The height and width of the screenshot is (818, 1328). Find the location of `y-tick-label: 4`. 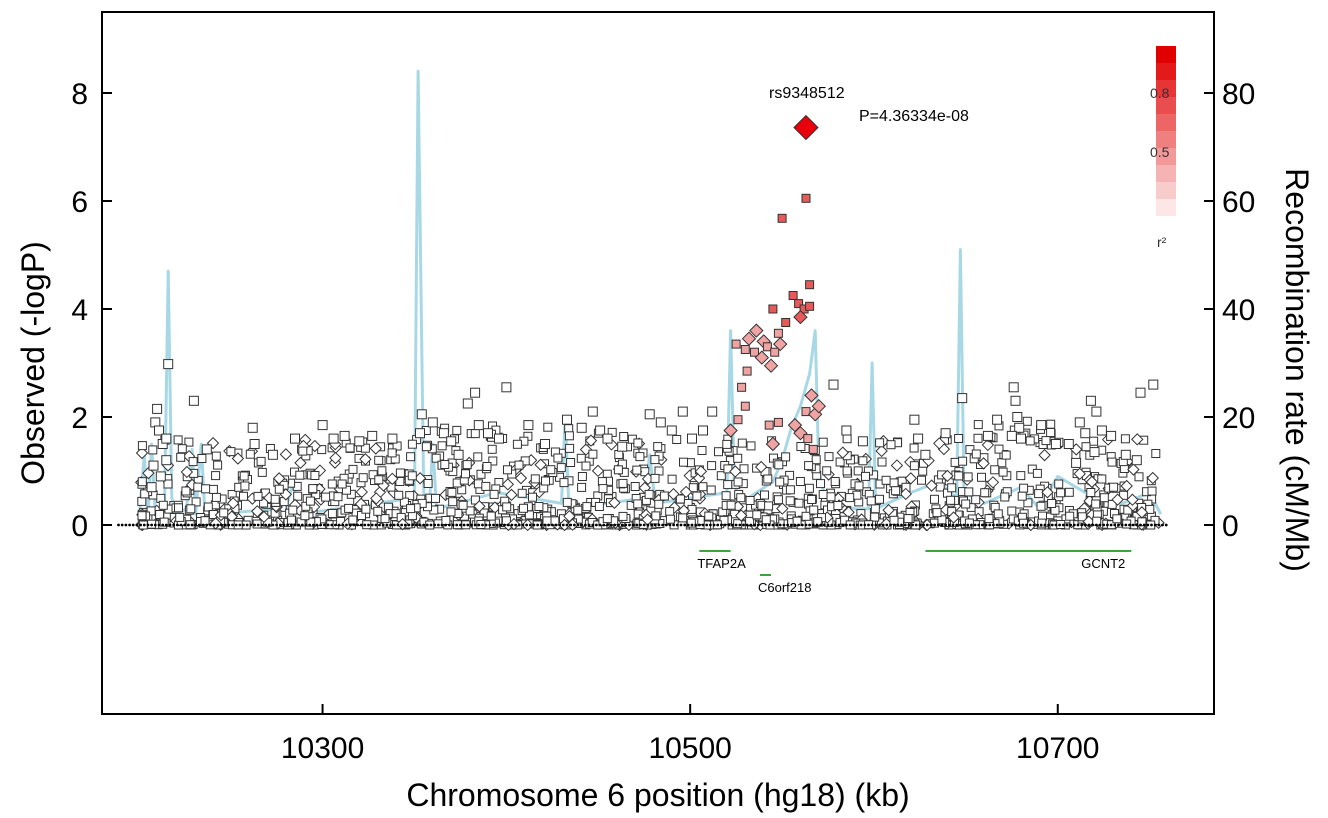

y-tick-label: 4 is located at coordinates (79, 310).